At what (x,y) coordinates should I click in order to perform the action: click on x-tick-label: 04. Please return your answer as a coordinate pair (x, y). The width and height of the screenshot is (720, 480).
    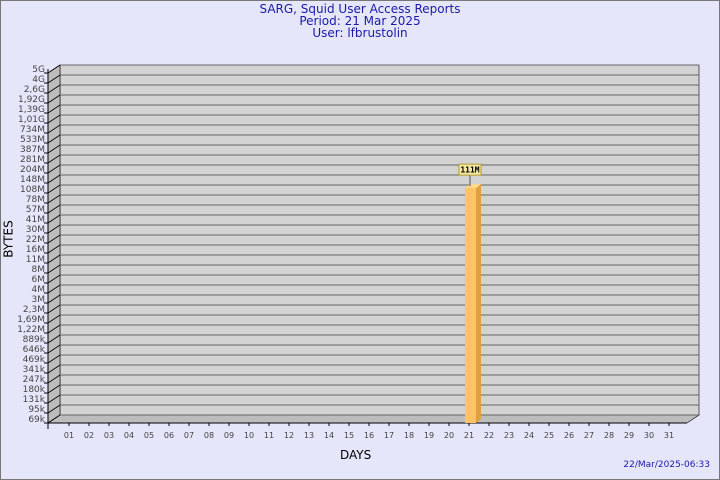
    Looking at the image, I should click on (129, 435).